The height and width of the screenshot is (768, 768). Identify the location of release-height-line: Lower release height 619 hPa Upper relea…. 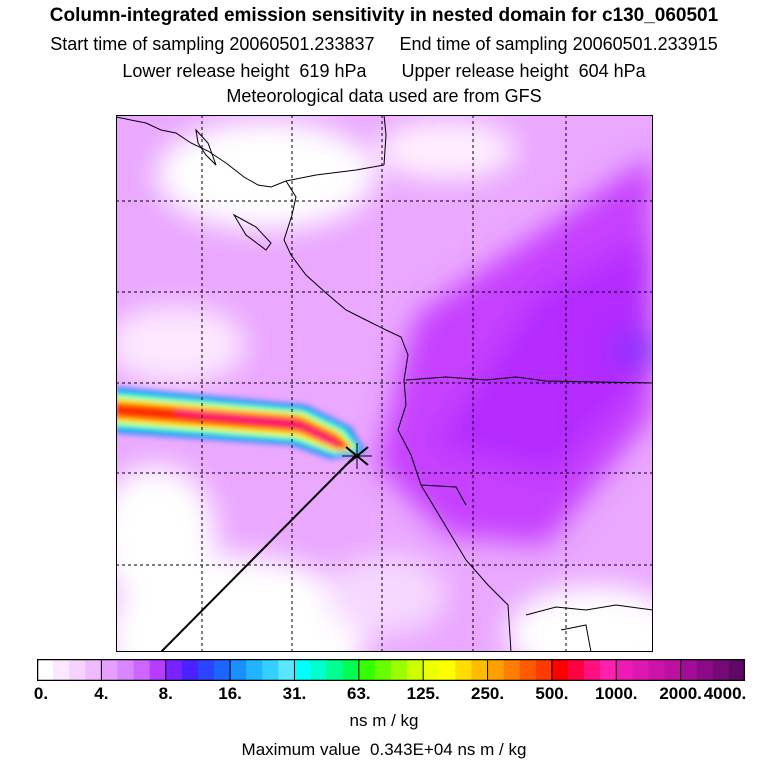
(384, 71).